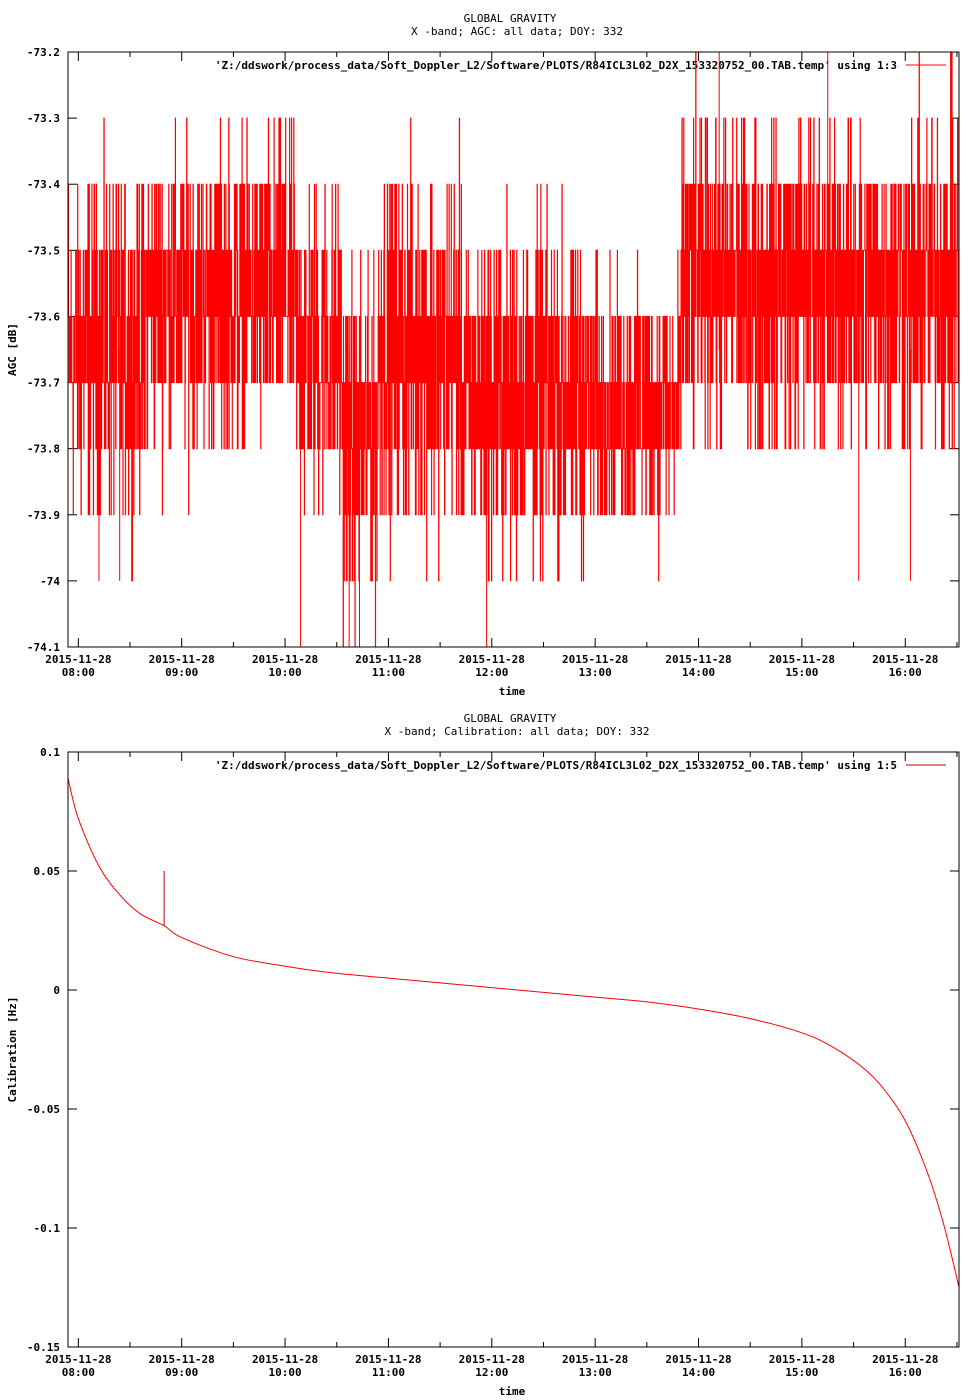  What do you see at coordinates (43, 184) in the screenshot?
I see `y-tick-label: -73.4` at bounding box center [43, 184].